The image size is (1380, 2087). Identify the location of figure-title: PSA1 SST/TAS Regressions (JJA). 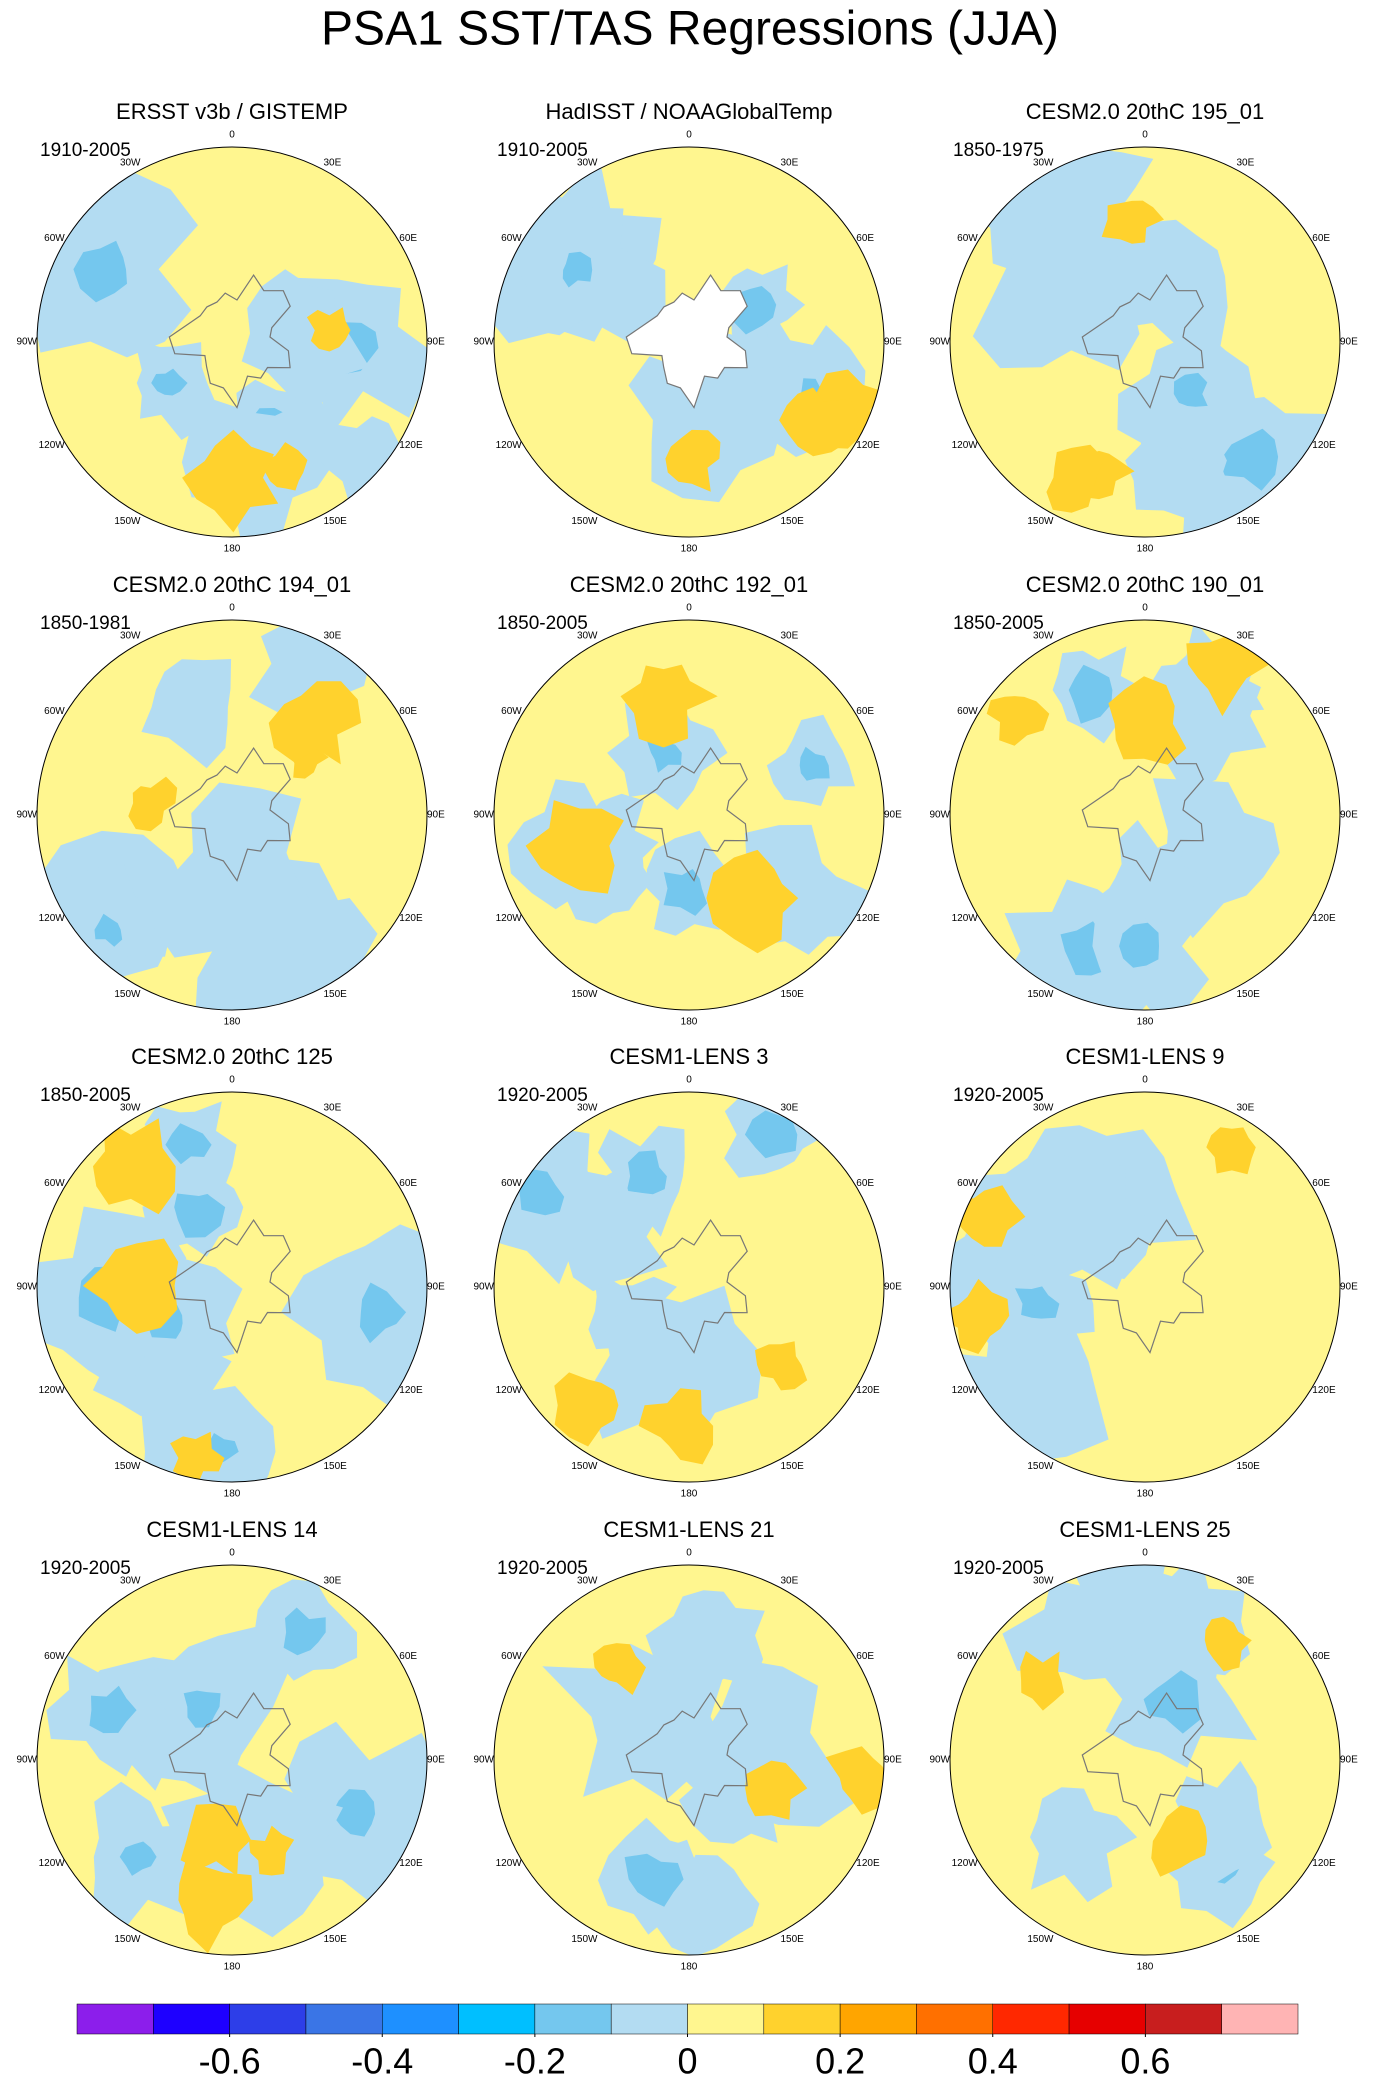
(690, 29).